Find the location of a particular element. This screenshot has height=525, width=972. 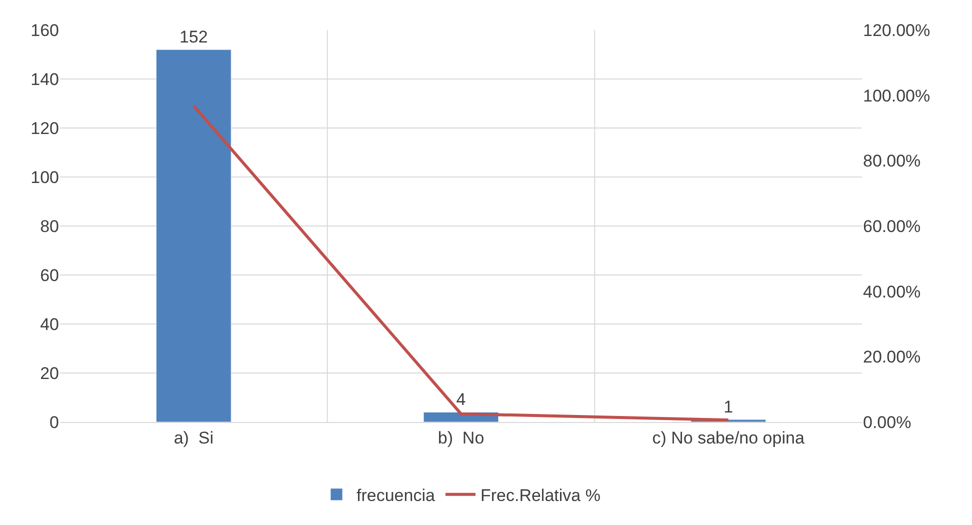

y2-tick-label: 120.00% is located at coordinates (896, 30).